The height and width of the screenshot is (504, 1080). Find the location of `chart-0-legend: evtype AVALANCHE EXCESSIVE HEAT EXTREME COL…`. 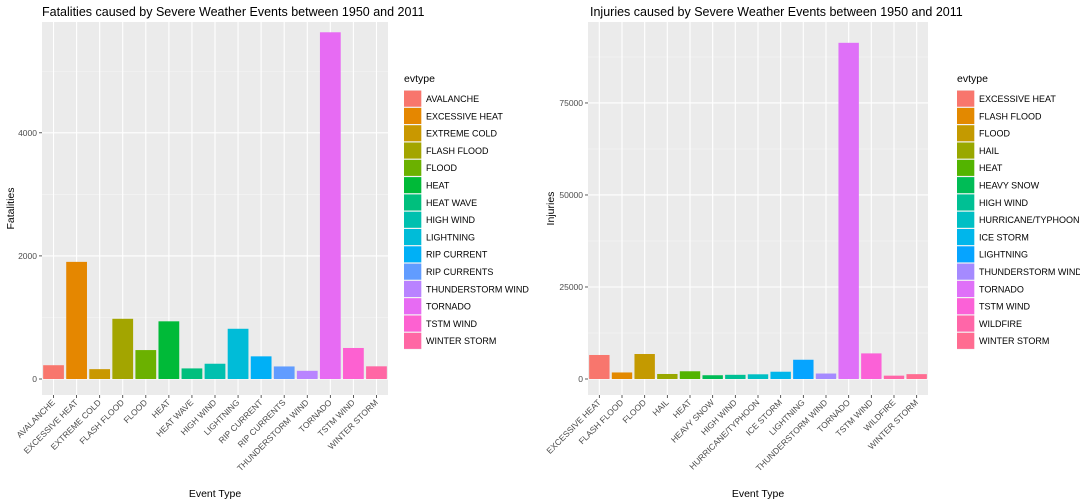

chart-0-legend: evtype AVALANCHE EXCESSIVE HEAT EXTREME COL… is located at coordinates (466, 211).